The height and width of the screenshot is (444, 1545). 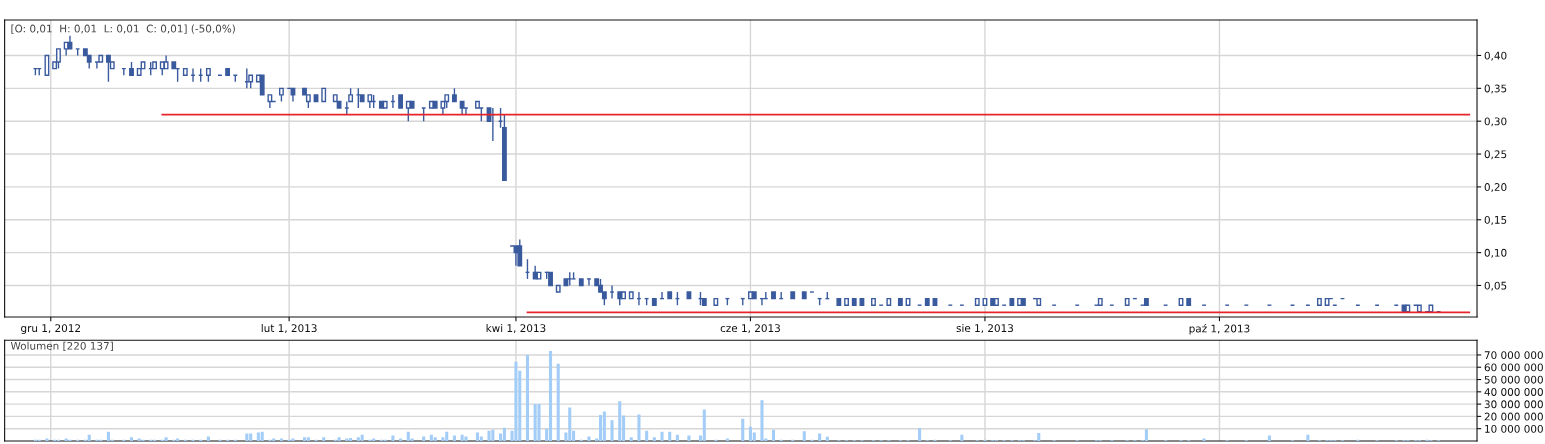 What do you see at coordinates (1495, 155) in the screenshot?
I see `y-tick-label: 0,25` at bounding box center [1495, 155].